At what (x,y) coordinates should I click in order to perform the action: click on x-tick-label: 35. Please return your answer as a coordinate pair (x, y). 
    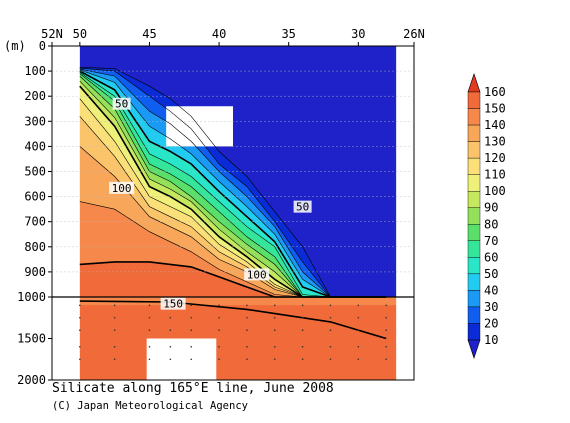
    Looking at the image, I should click on (288, 34).